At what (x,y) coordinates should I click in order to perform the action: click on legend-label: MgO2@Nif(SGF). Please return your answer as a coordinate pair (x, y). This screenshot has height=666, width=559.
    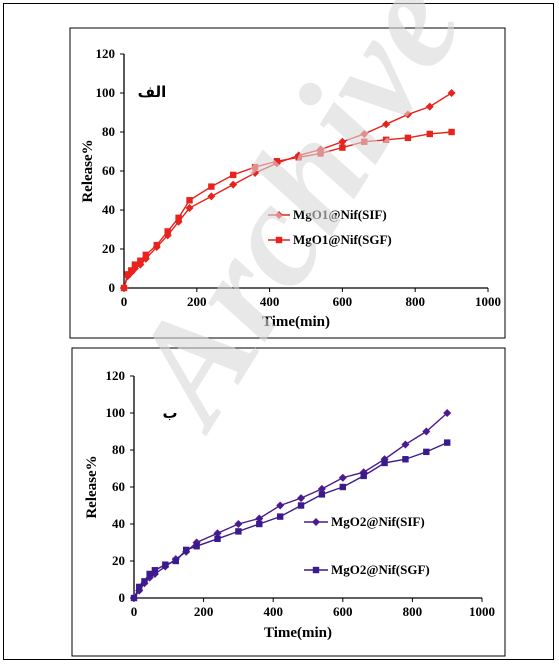
    Looking at the image, I should click on (380, 569).